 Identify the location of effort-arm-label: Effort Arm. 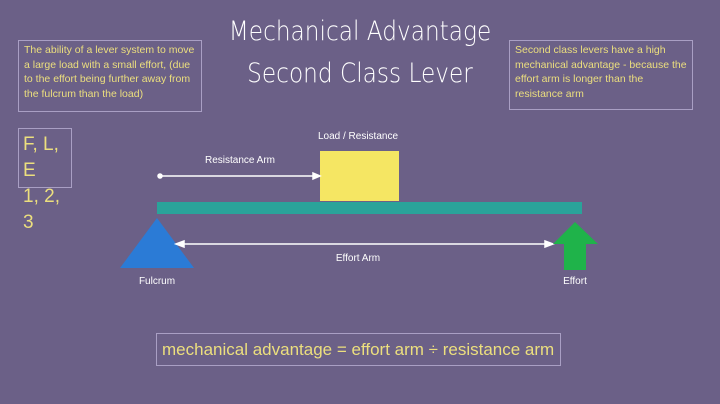
(358, 258).